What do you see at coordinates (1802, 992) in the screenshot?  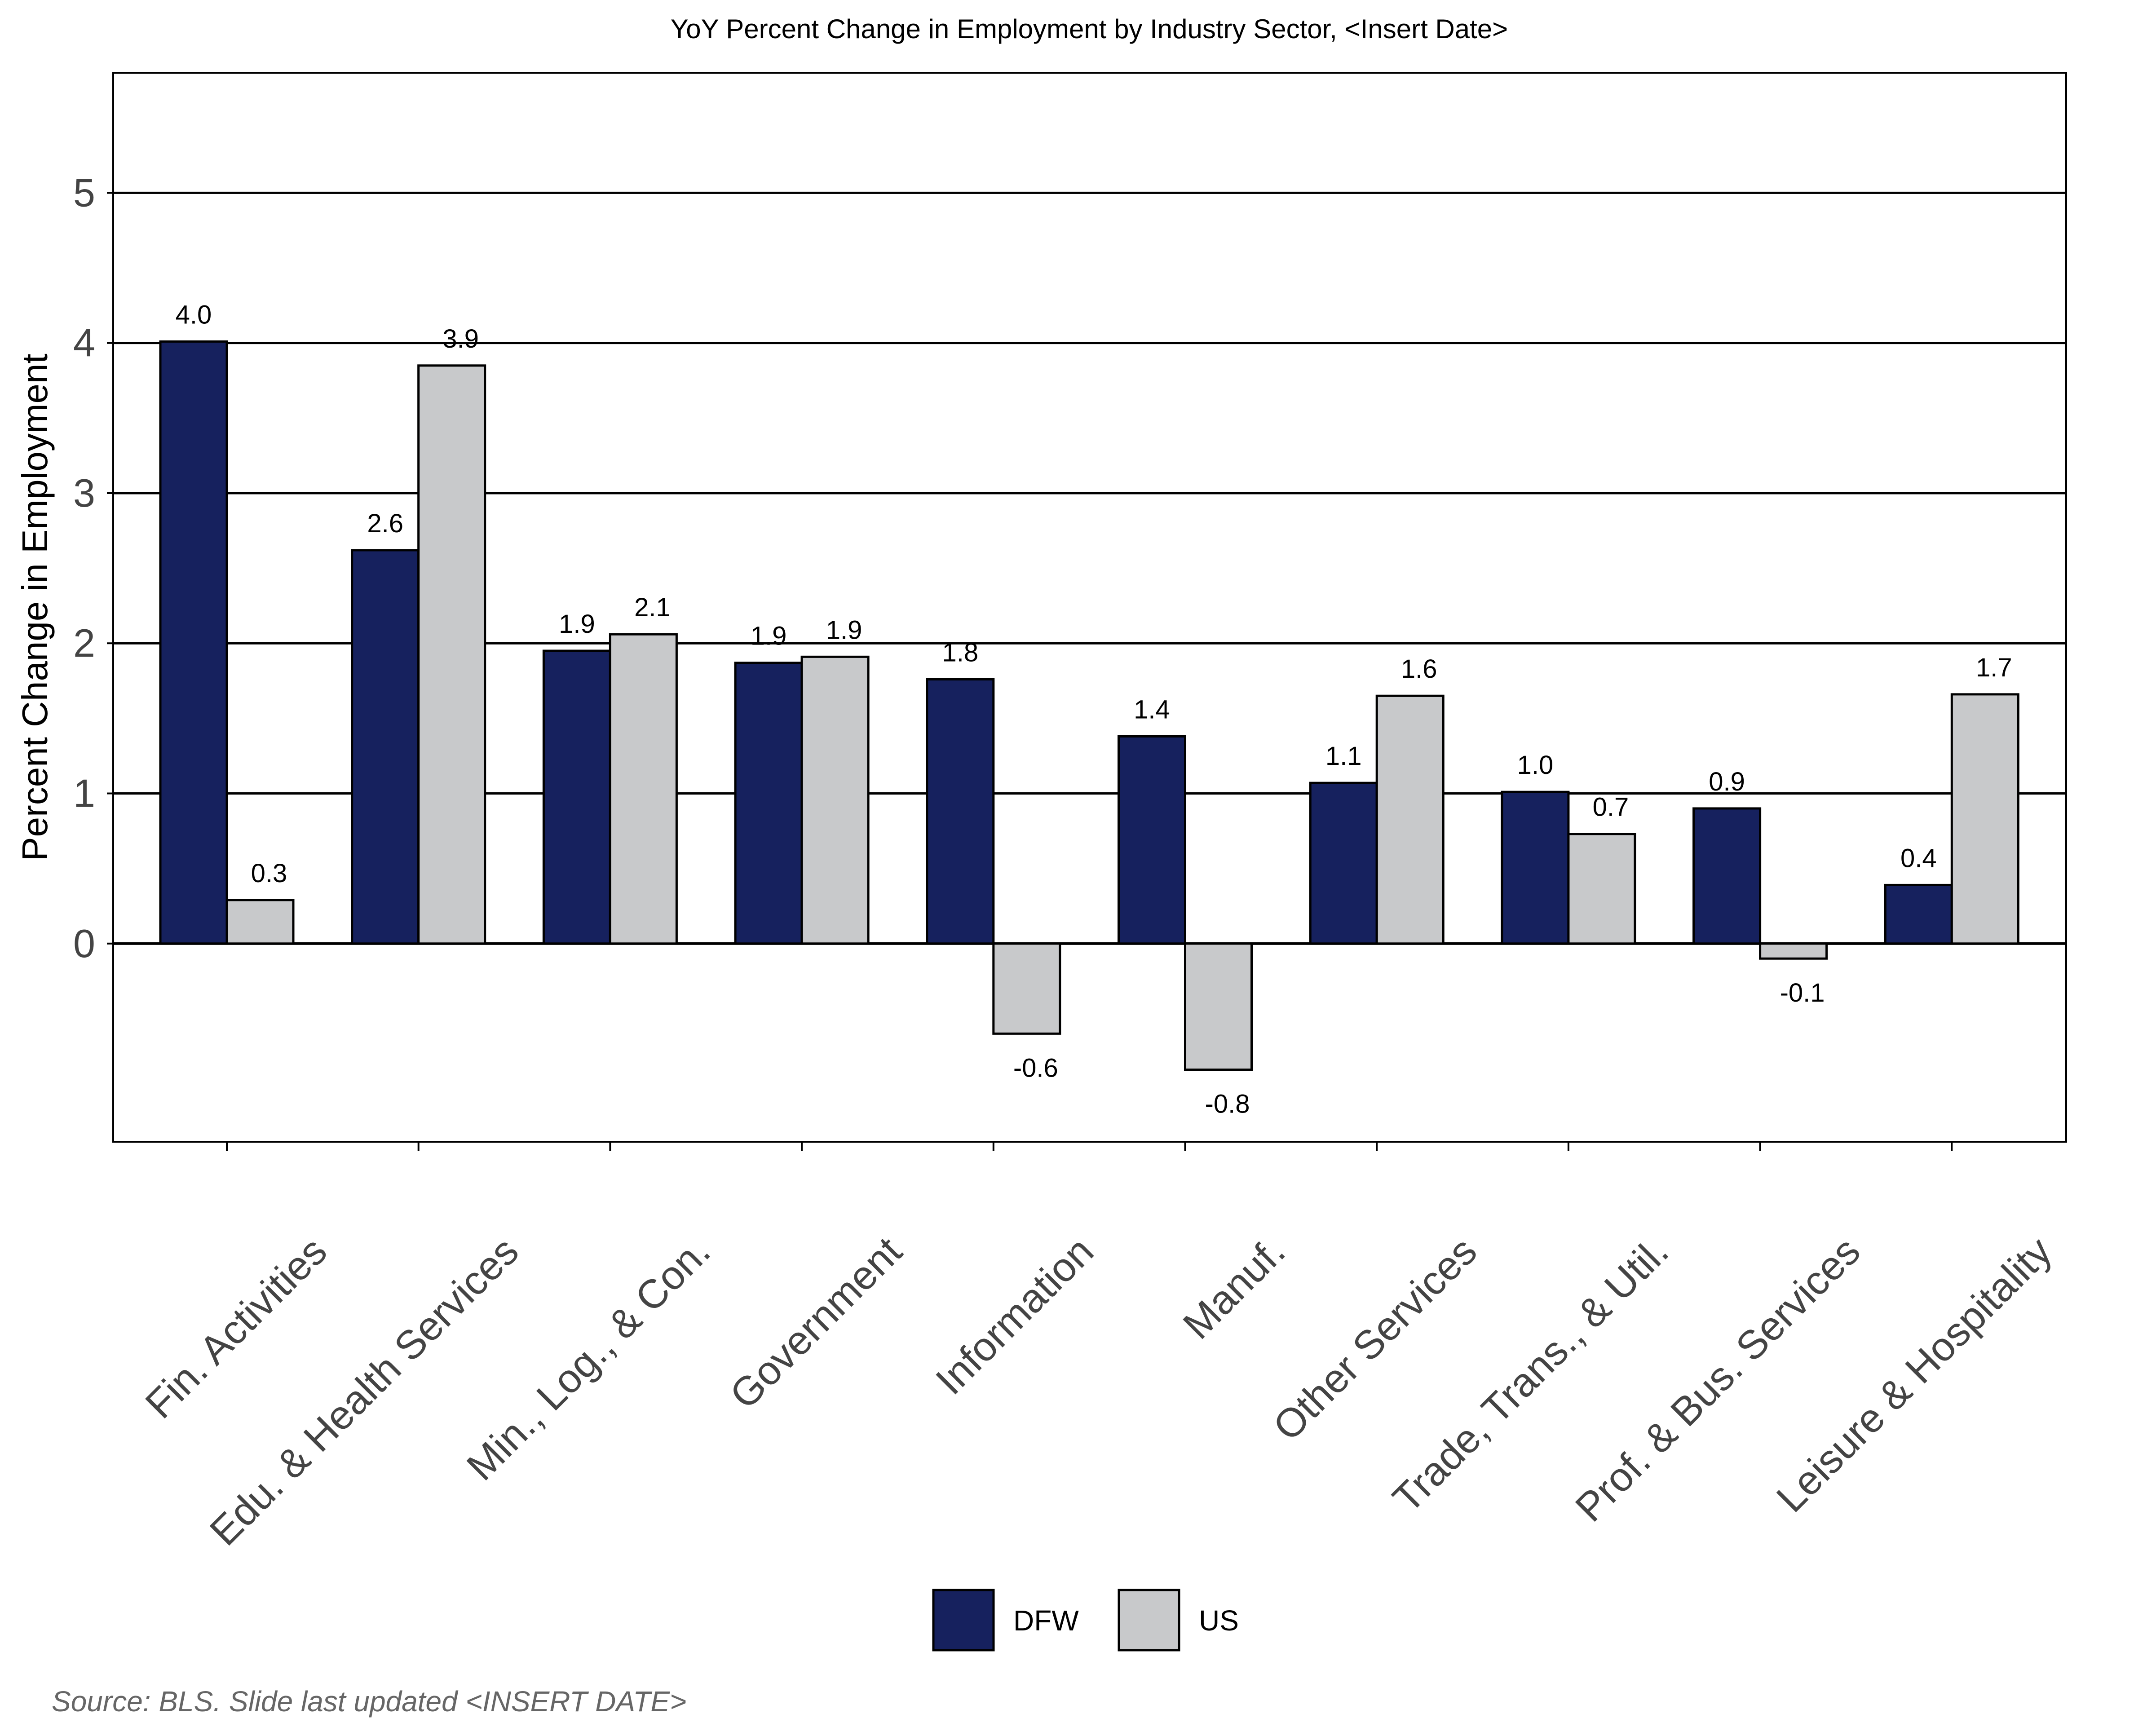 I see `data-label-us-8: -0.1` at bounding box center [1802, 992].